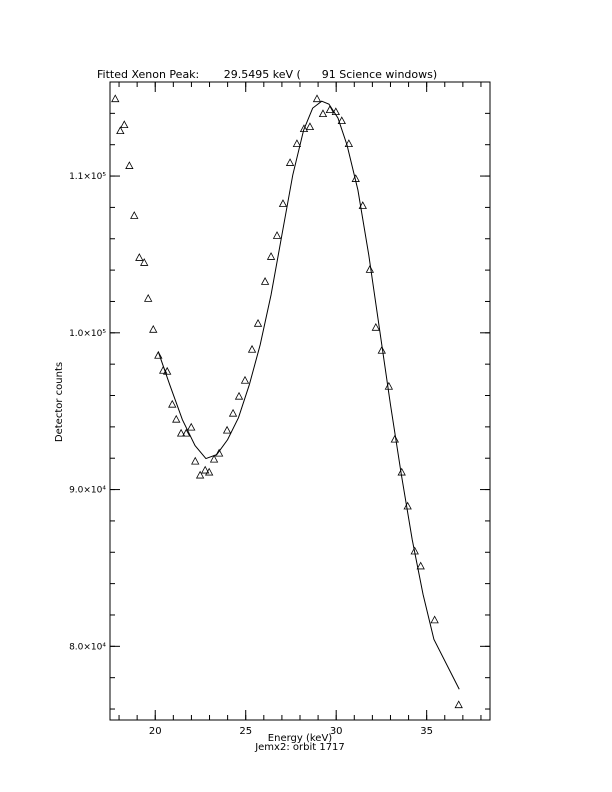  I want to click on y-tick-label: 1.0×10⁵, so click(87, 334).